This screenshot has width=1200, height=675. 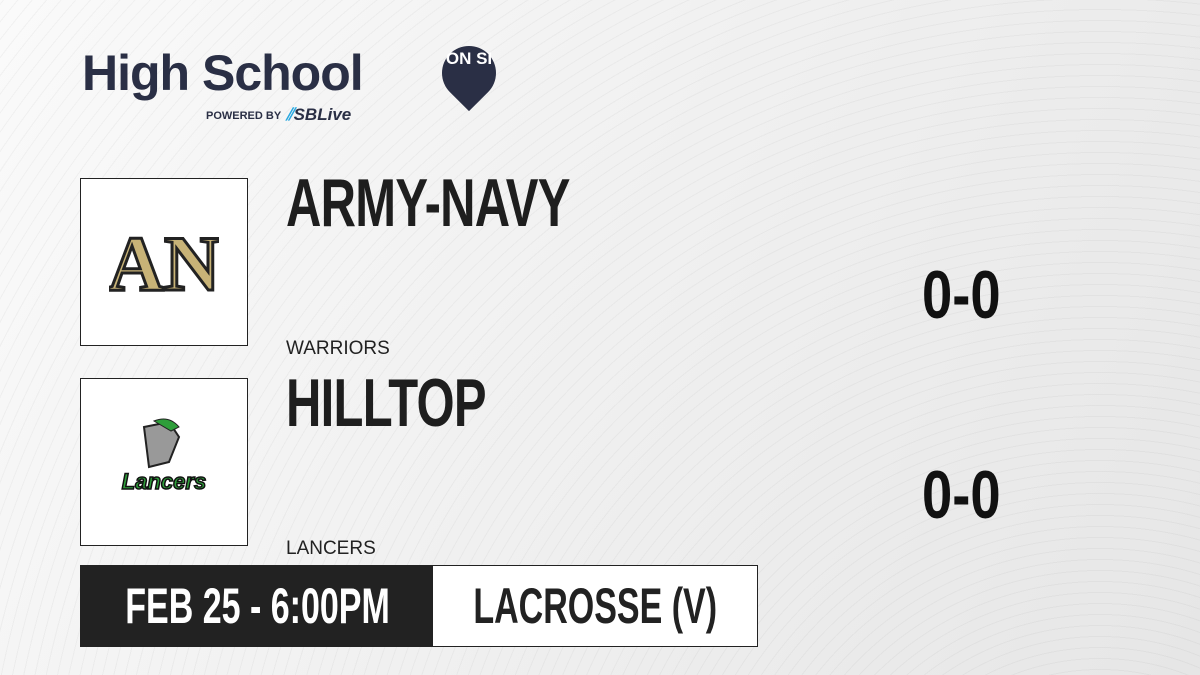 I want to click on sblive-logo: ⫽SBLive, so click(x=319, y=114).